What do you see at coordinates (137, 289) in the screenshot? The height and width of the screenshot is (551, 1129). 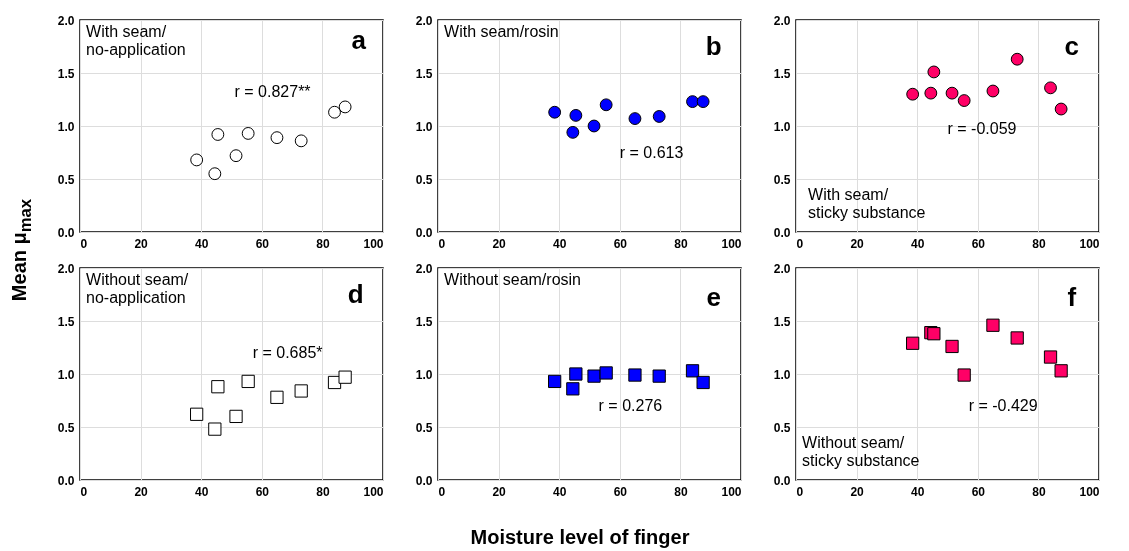 I see `annotation: Without seam/ no-application` at bounding box center [137, 289].